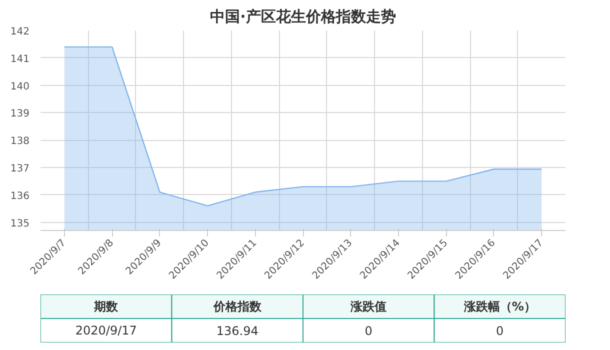 This screenshot has height=350, width=610. What do you see at coordinates (20, 142) in the screenshot?
I see `y-tick-label: 138` at bounding box center [20, 142].